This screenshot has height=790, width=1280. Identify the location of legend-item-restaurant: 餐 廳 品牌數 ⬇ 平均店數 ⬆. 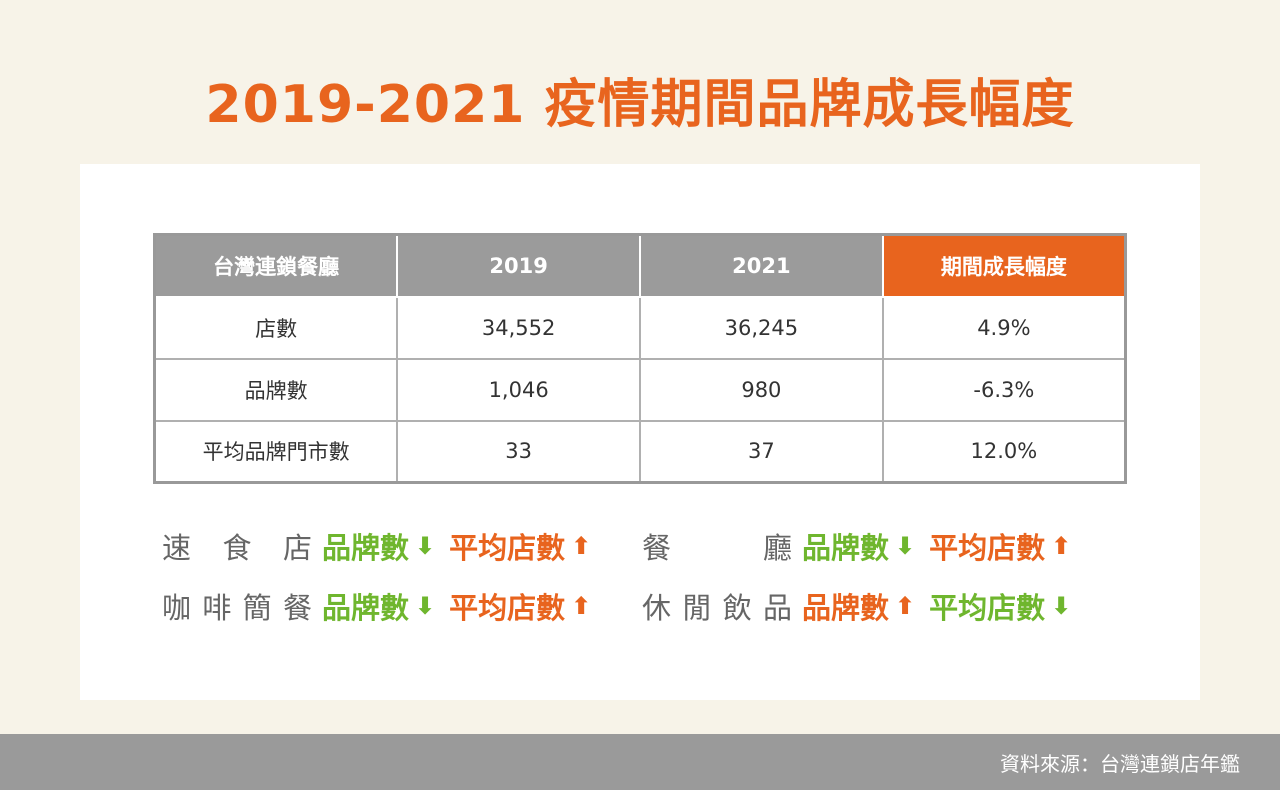
(882, 546).